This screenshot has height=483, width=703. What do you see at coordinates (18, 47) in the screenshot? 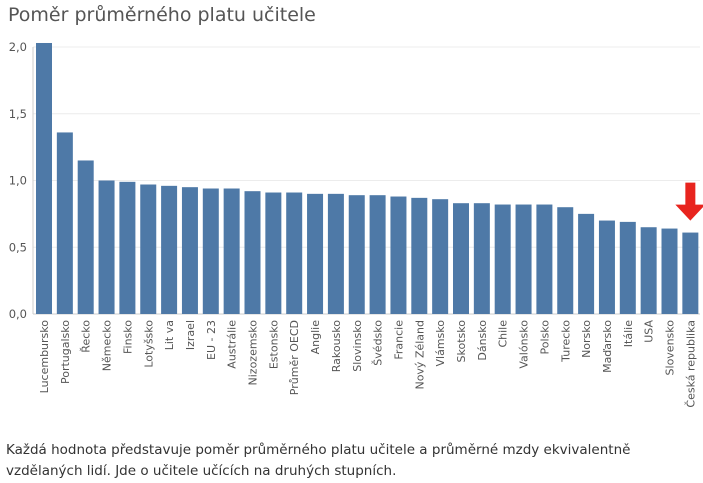
I see `y-tick-label: 2,0` at bounding box center [18, 47].